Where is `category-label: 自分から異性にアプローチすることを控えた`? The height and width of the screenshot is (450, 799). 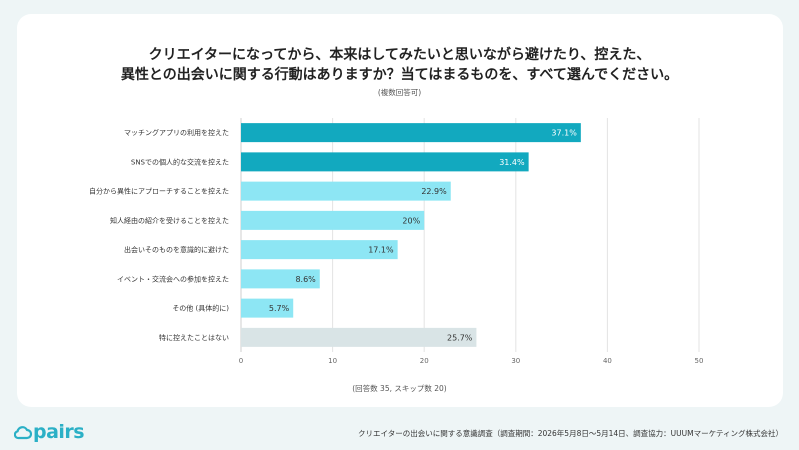
category-label: 自分から異性にアプローチすることを控えた is located at coordinates (159, 191).